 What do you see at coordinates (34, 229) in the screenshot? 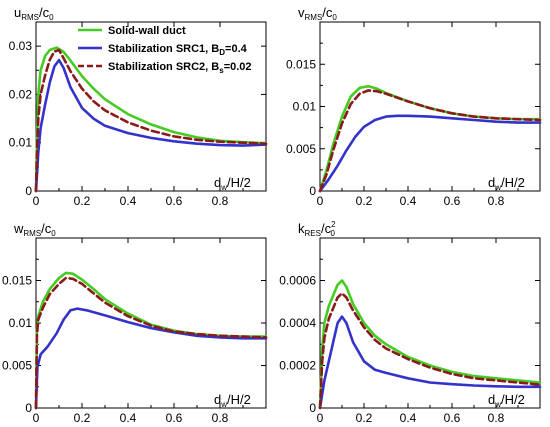
I see `y-axis-label: wRMS/c0` at bounding box center [34, 229].